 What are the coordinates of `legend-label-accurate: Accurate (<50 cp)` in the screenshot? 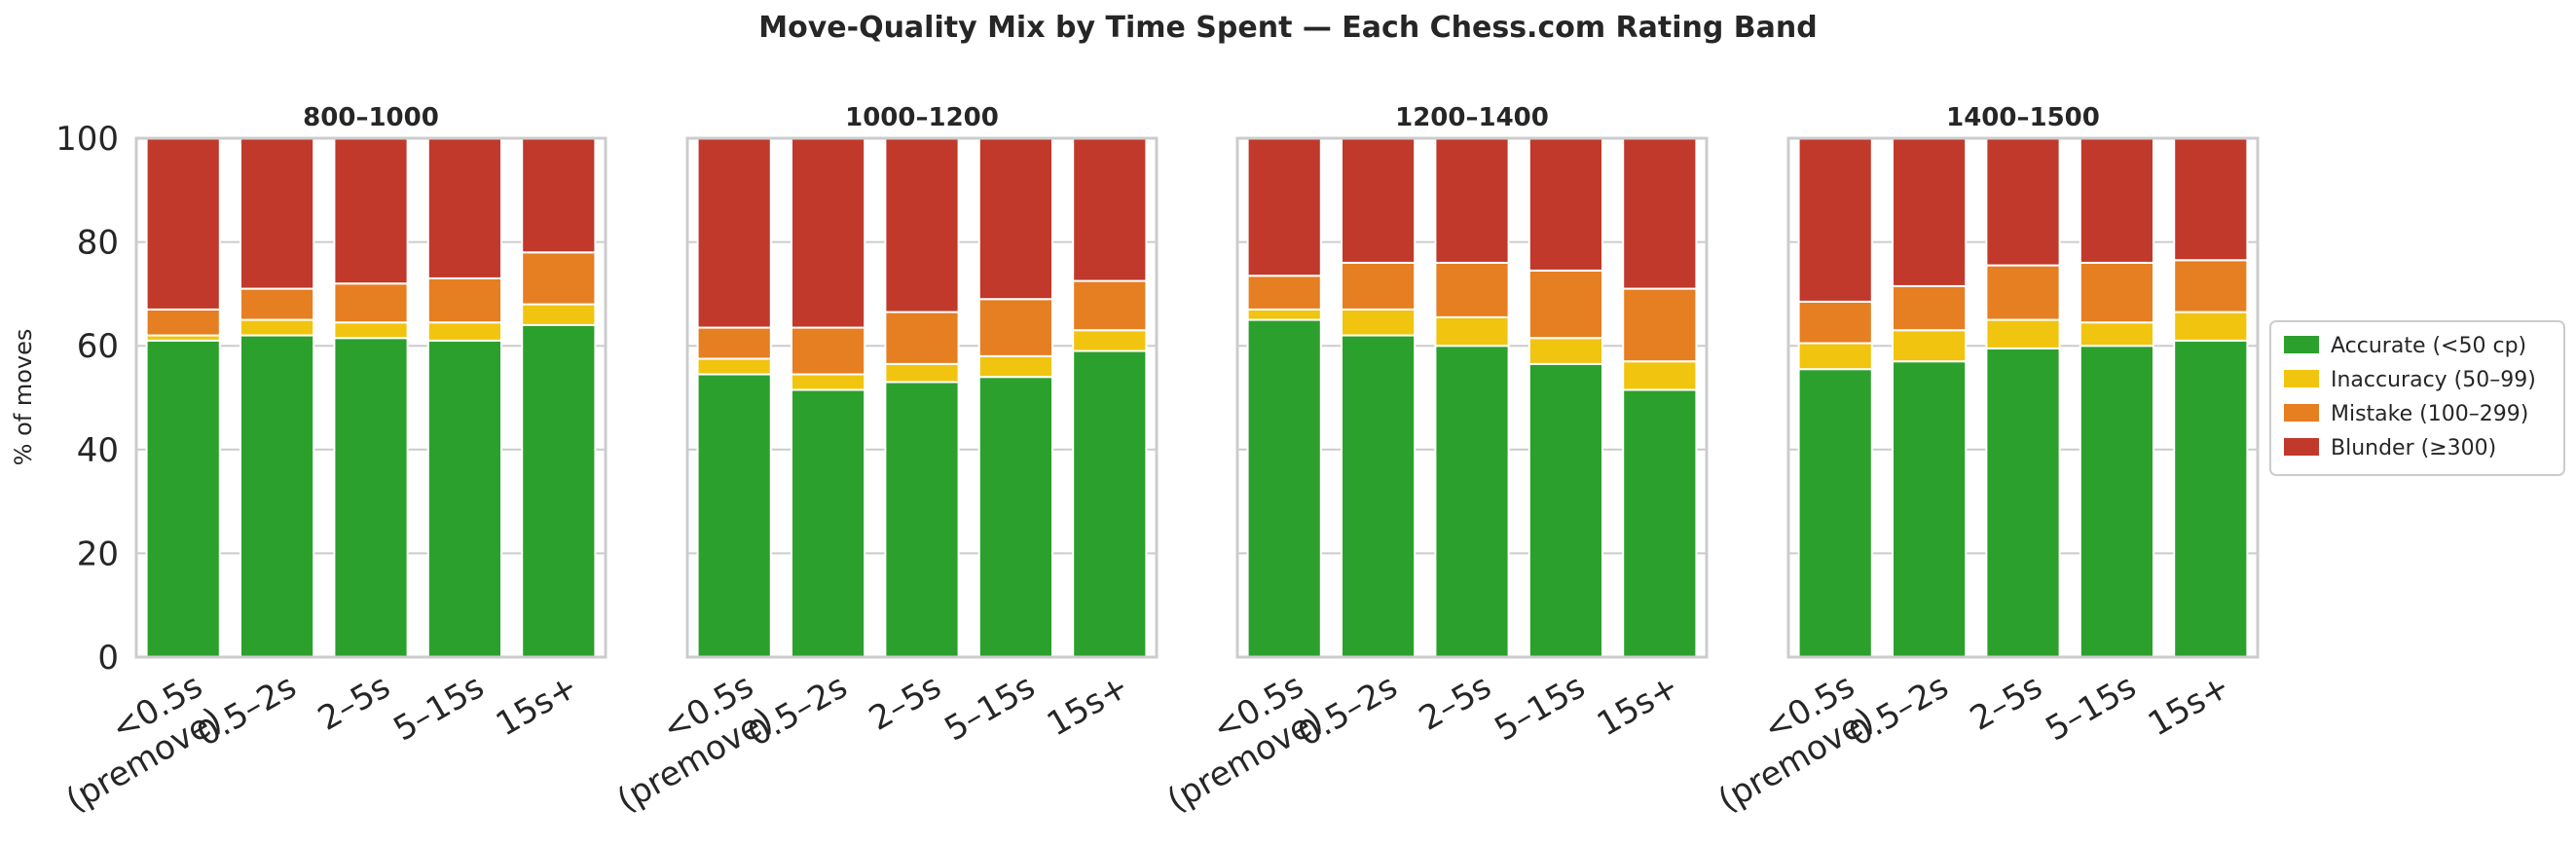 It's located at (2428, 346).